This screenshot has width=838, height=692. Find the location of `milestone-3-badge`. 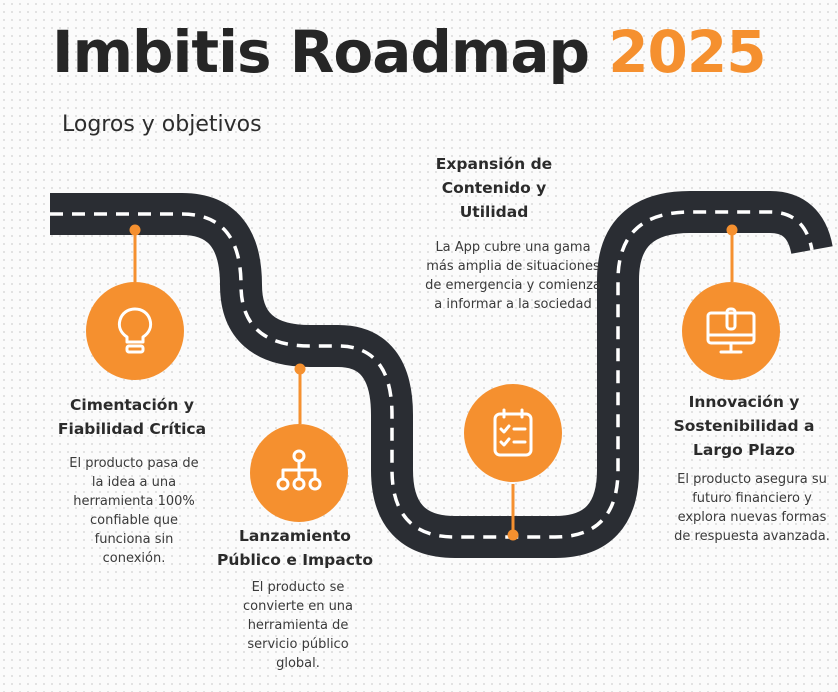

milestone-3-badge is located at coordinates (513, 433).